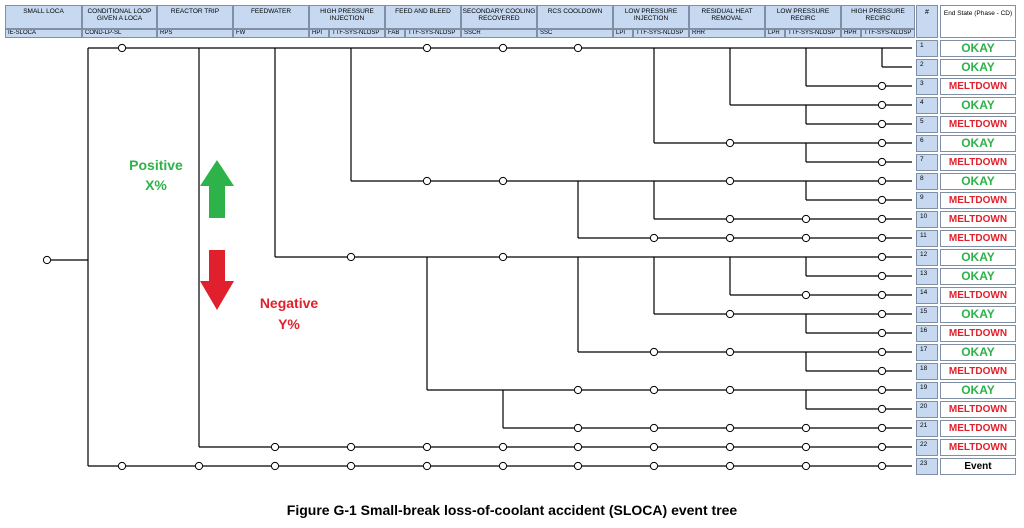 The image size is (1024, 528). I want to click on sequence-number: 11, so click(927, 238).